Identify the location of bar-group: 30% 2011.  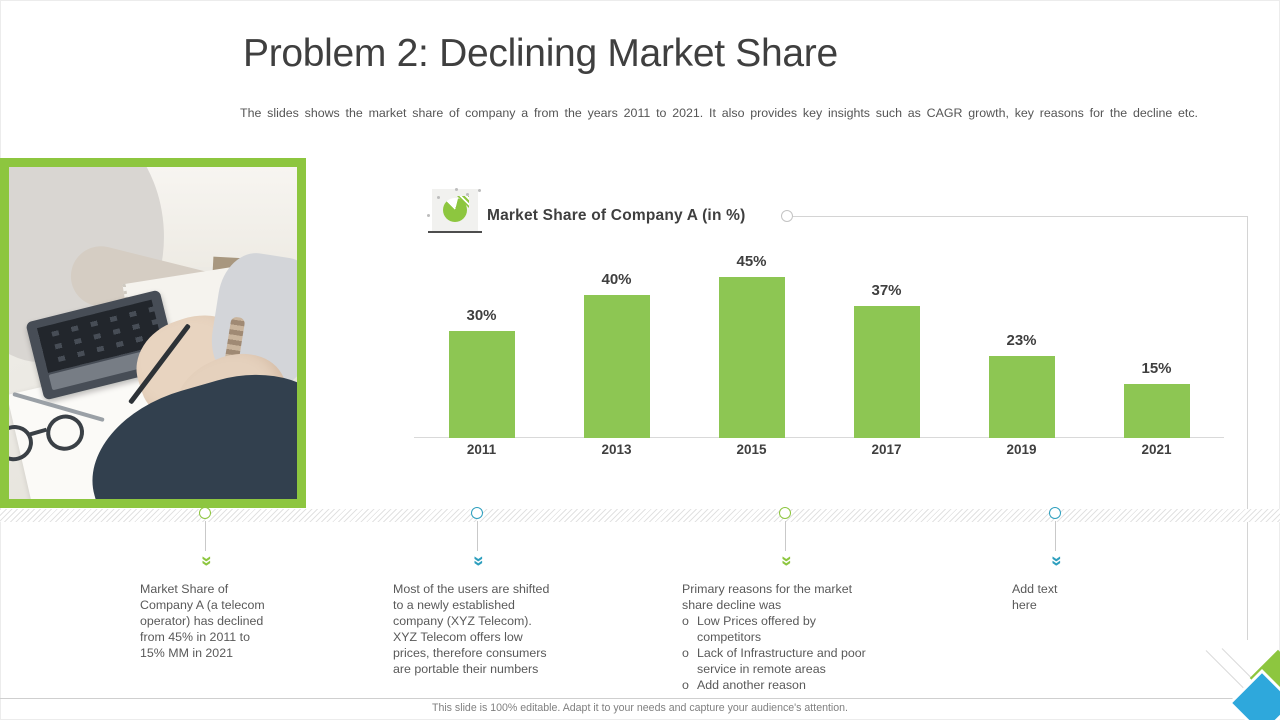
(481, 352).